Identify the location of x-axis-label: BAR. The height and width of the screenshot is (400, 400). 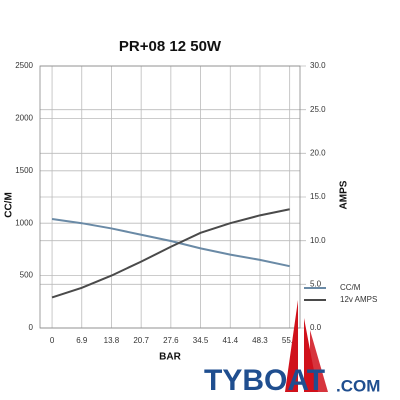
(170, 357).